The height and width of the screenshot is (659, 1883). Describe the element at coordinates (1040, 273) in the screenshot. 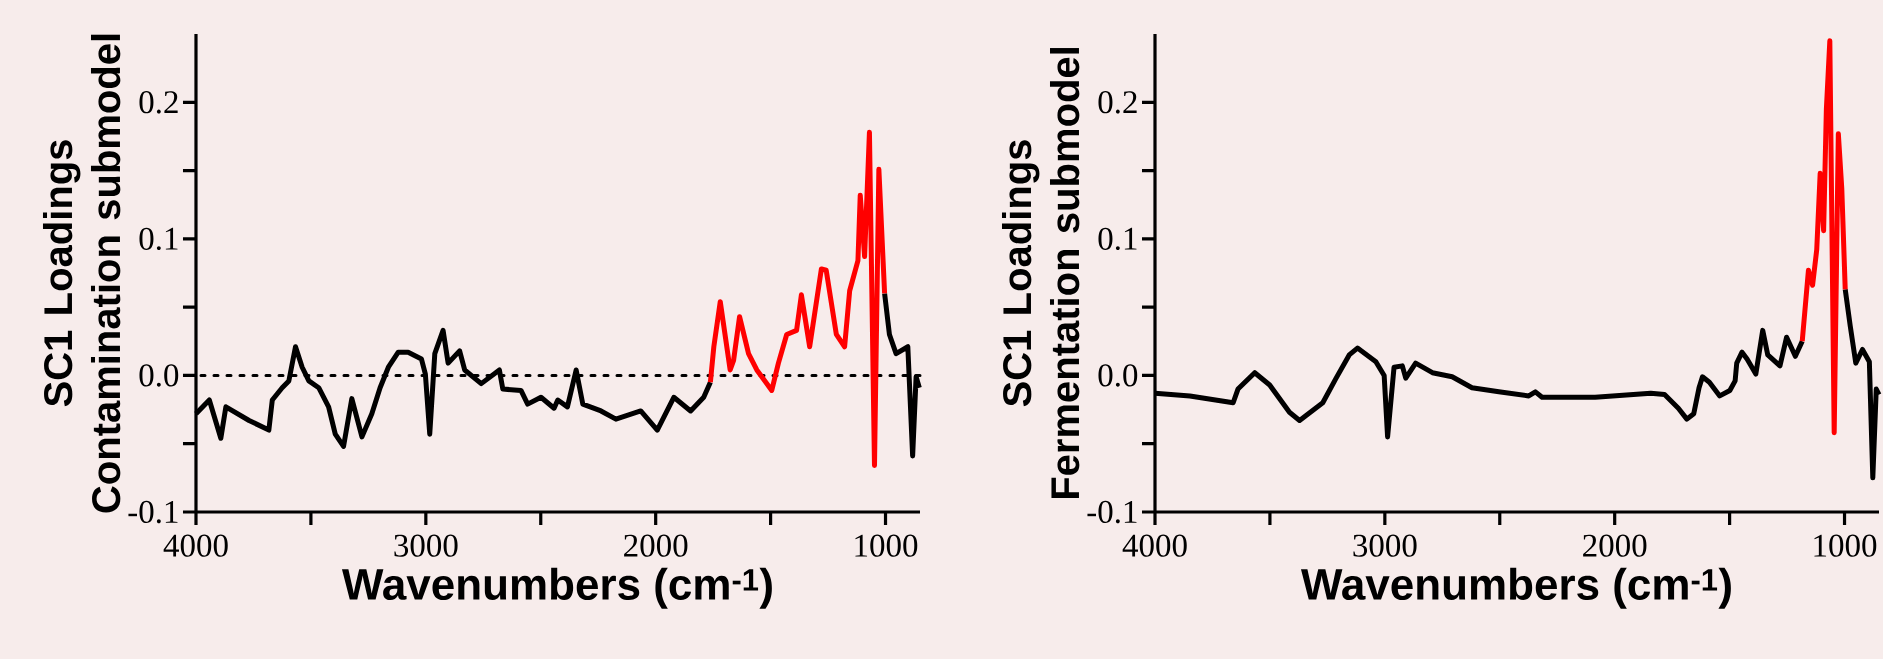

I see `y-axis-title: SC1 Loadings Fermentation submodel` at that location.